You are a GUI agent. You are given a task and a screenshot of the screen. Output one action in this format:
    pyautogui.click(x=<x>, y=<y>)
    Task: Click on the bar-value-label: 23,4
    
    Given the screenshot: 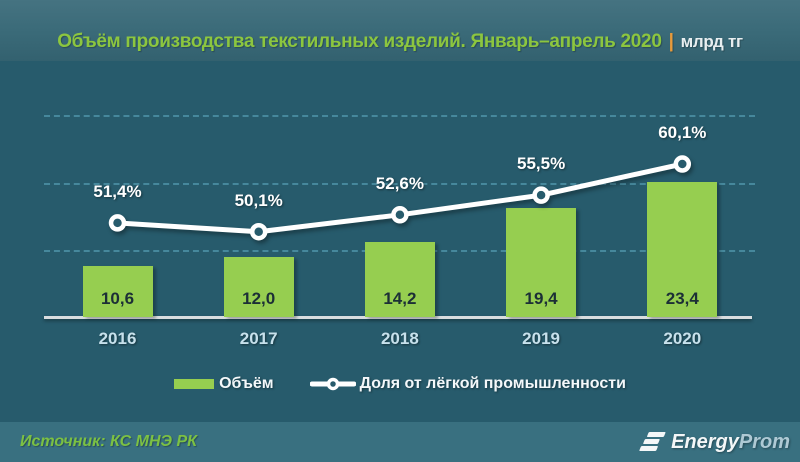 What is the action you would take?
    pyautogui.click(x=682, y=299)
    